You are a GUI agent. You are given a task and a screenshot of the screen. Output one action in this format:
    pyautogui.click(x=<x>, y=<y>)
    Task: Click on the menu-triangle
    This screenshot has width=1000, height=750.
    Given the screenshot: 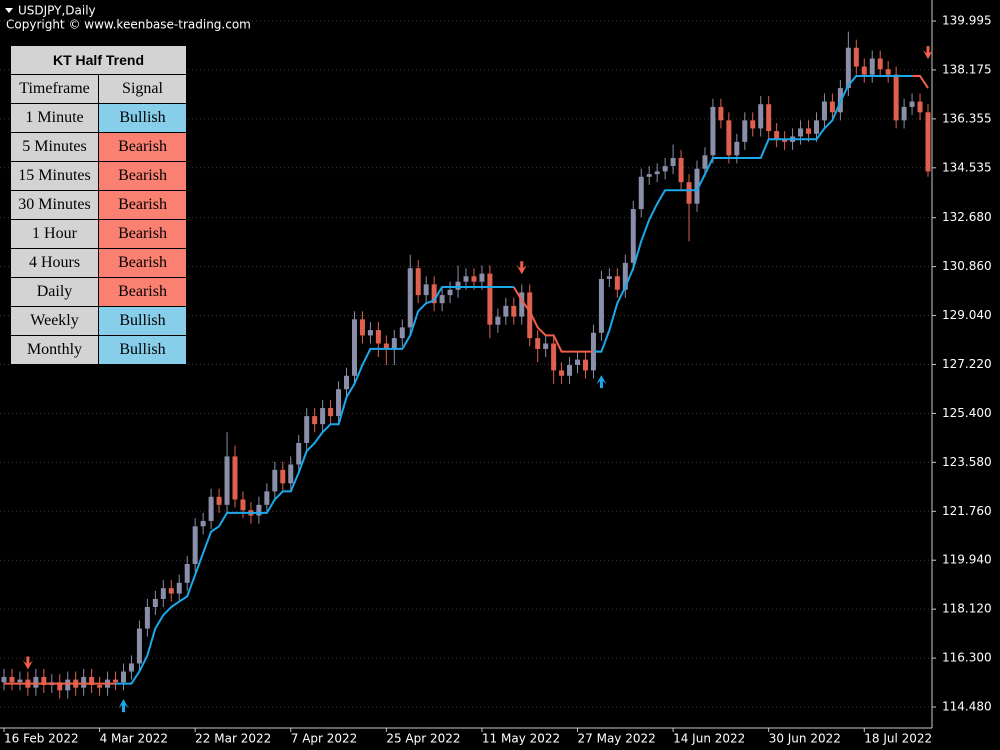 What is the action you would take?
    pyautogui.click(x=9, y=10)
    